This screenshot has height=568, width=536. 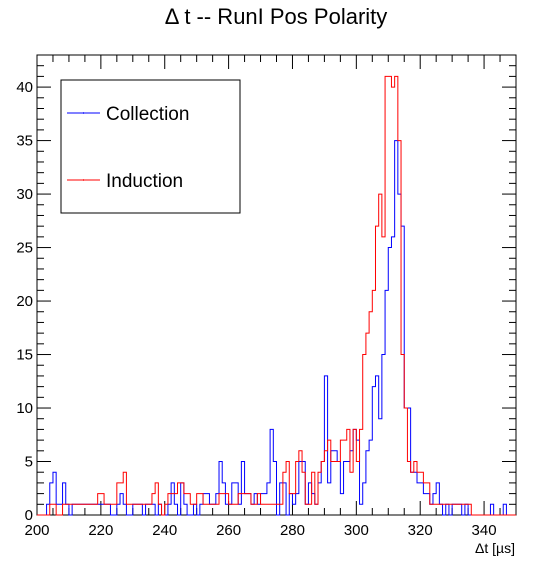 What do you see at coordinates (29, 515) in the screenshot?
I see `y-tick-label: 0` at bounding box center [29, 515].